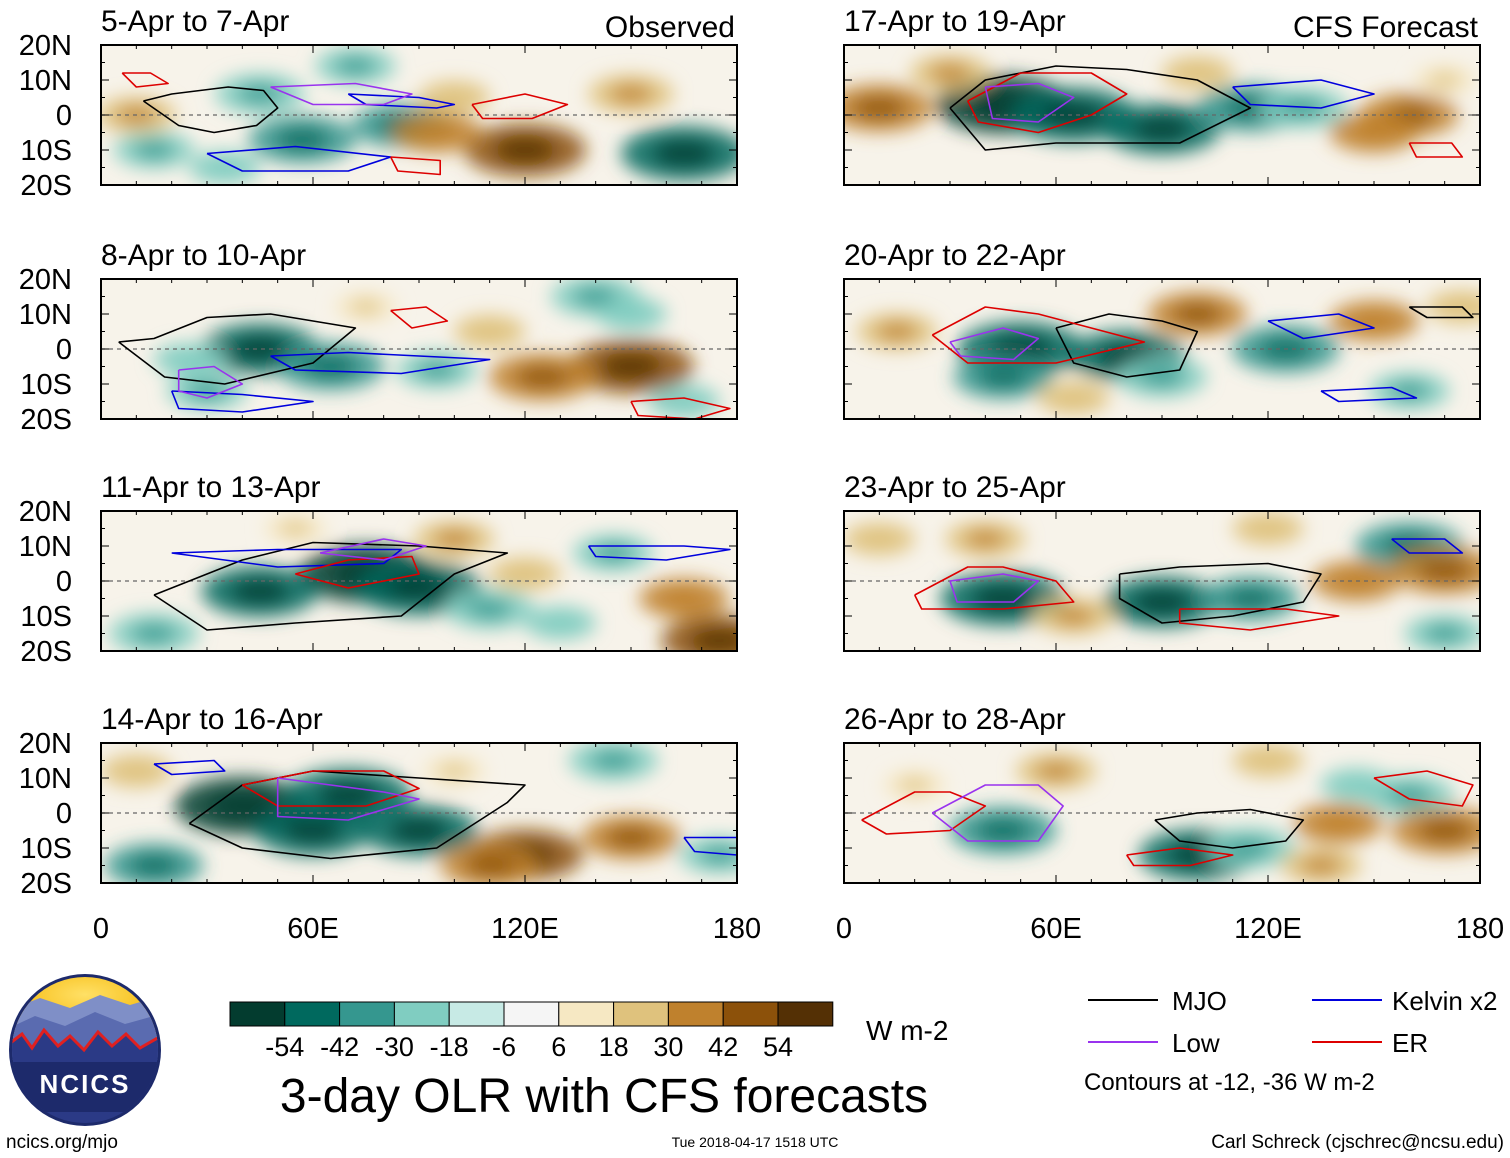 The image size is (1510, 1158). I want to click on legend-note: Contours at -12, -36 W m-2, so click(1229, 1082).